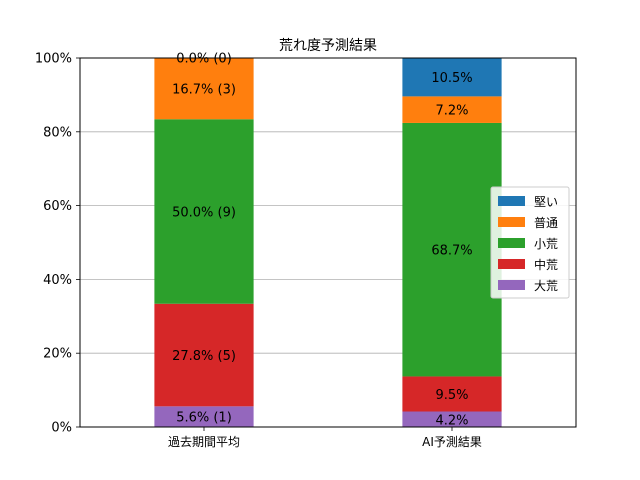 The width and height of the screenshot is (640, 480). What do you see at coordinates (325, 438) in the screenshot?
I see `x-axis: 過去期間平均 AI予測結果` at bounding box center [325, 438].